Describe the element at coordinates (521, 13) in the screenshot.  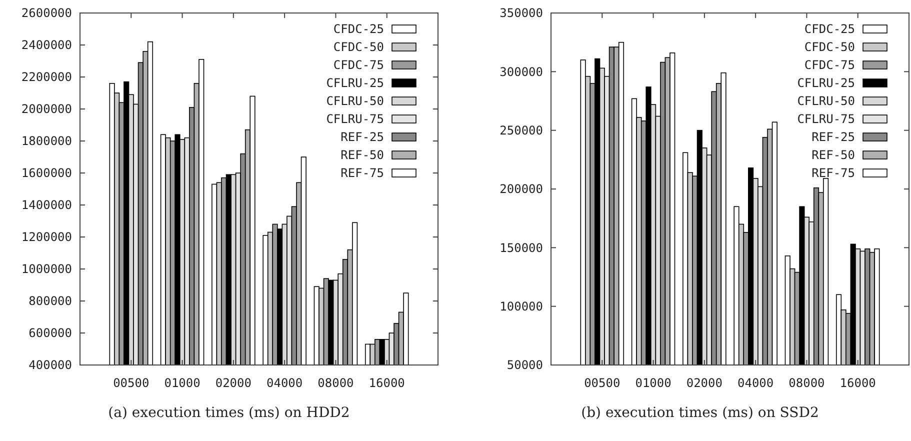
I see `y-tick-label: 350000` at that location.